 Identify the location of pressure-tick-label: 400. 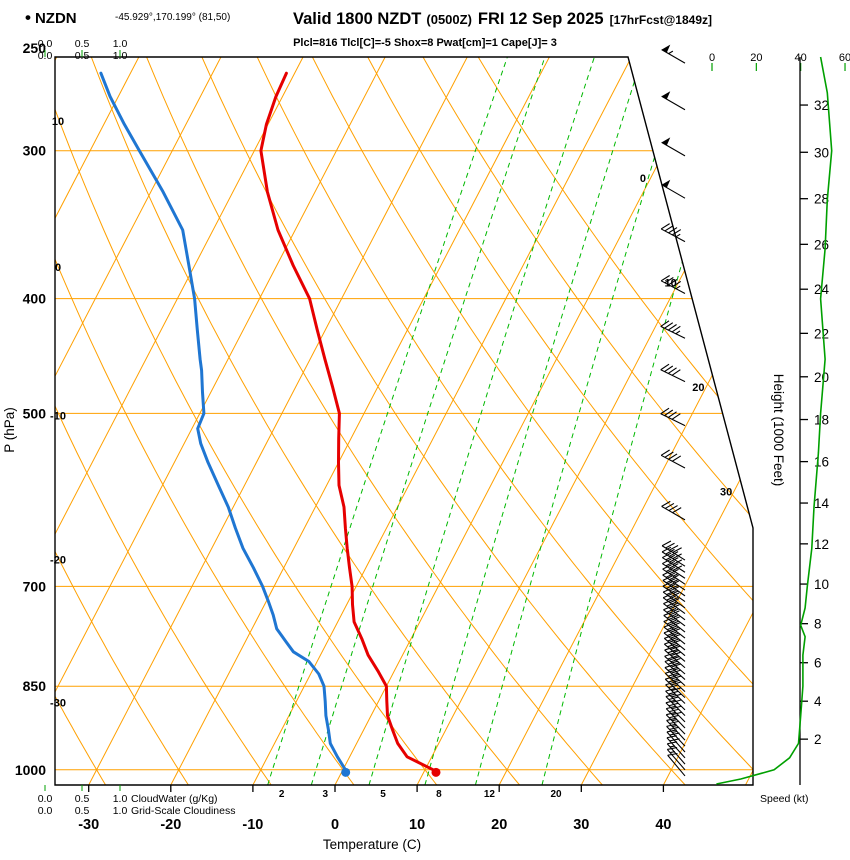
(35, 299).